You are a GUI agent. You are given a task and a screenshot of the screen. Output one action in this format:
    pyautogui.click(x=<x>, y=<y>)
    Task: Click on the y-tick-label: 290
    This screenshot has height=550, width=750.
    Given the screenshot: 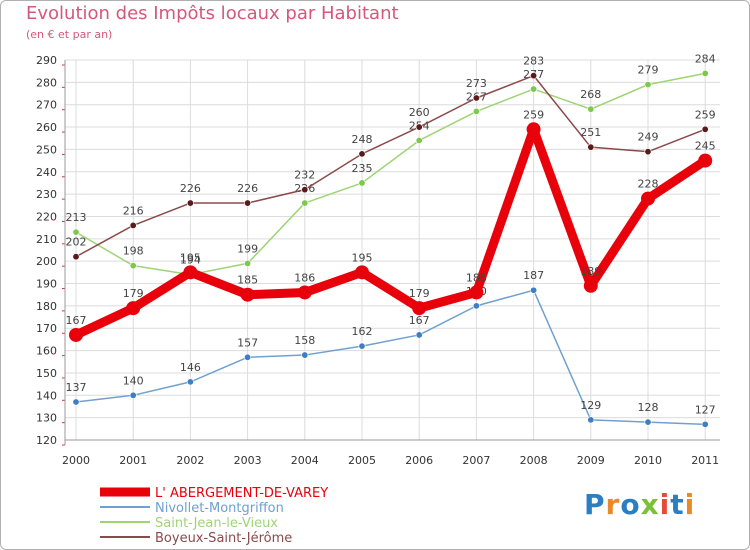 What is the action you would take?
    pyautogui.click(x=46, y=60)
    